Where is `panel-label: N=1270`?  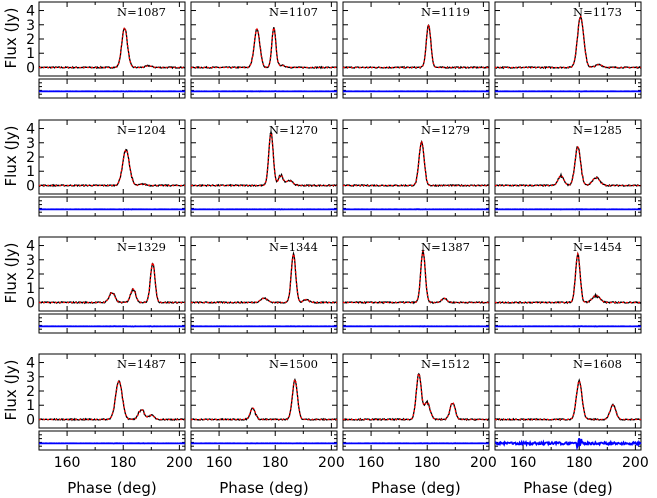 panel-label: N=1270 is located at coordinates (293, 130).